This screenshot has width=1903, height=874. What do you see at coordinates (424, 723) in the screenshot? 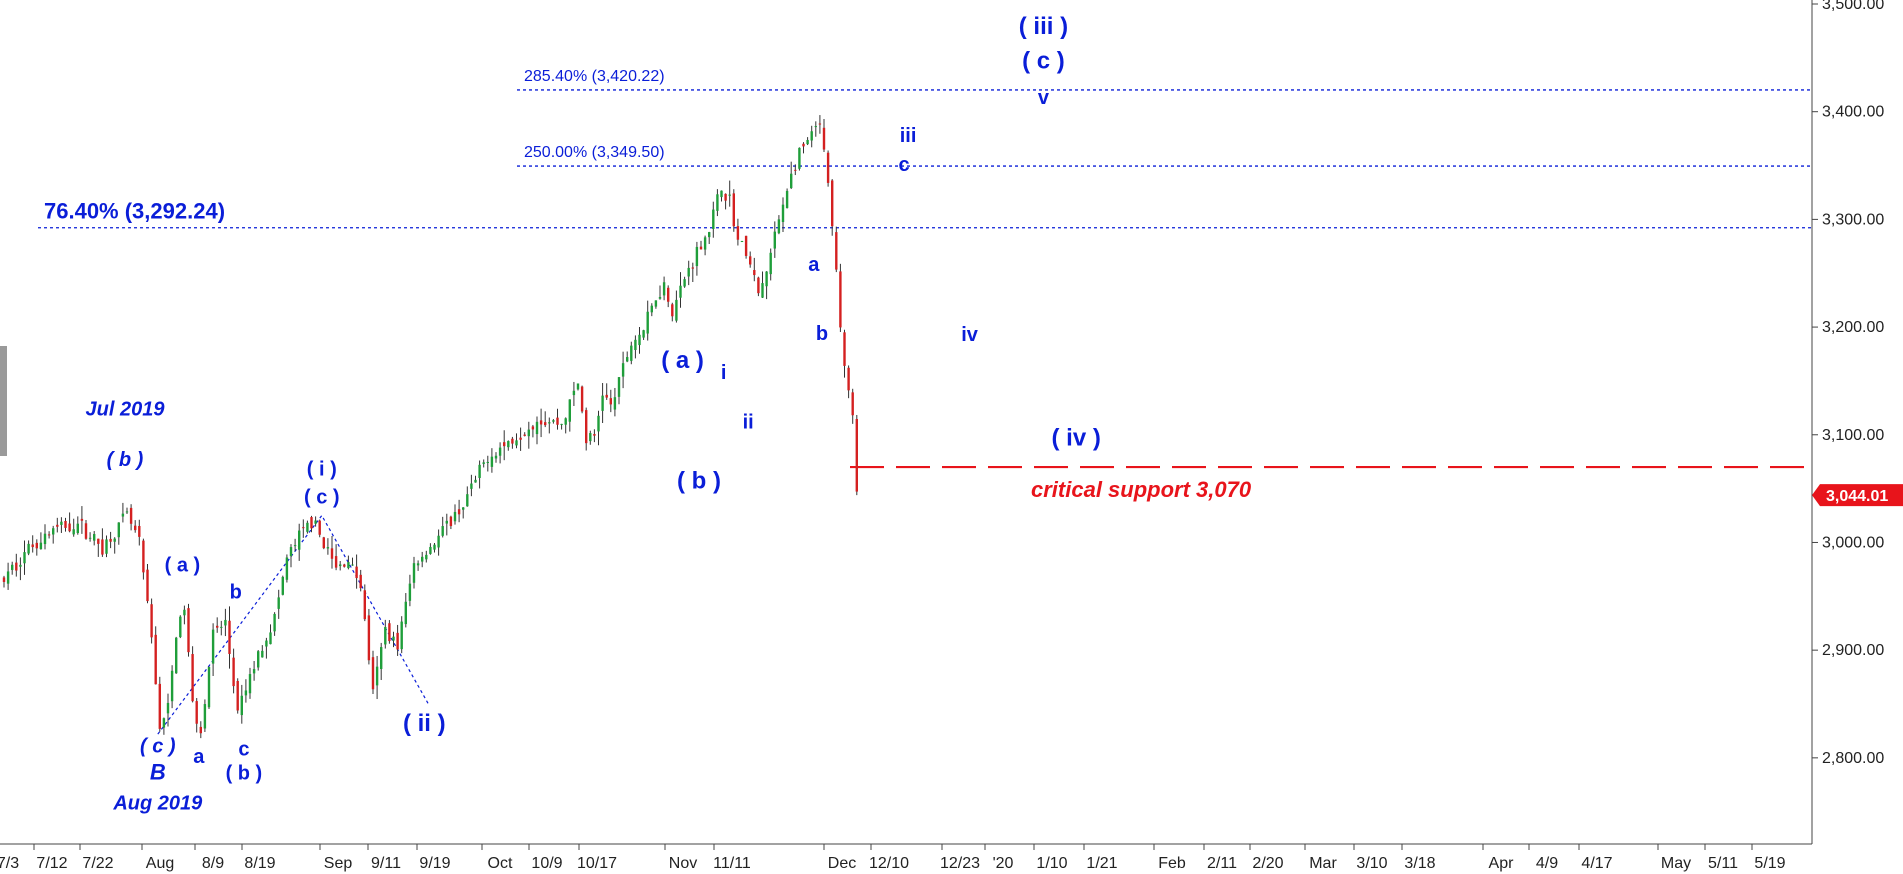
I see `wave-label: ( ii )` at bounding box center [424, 723].